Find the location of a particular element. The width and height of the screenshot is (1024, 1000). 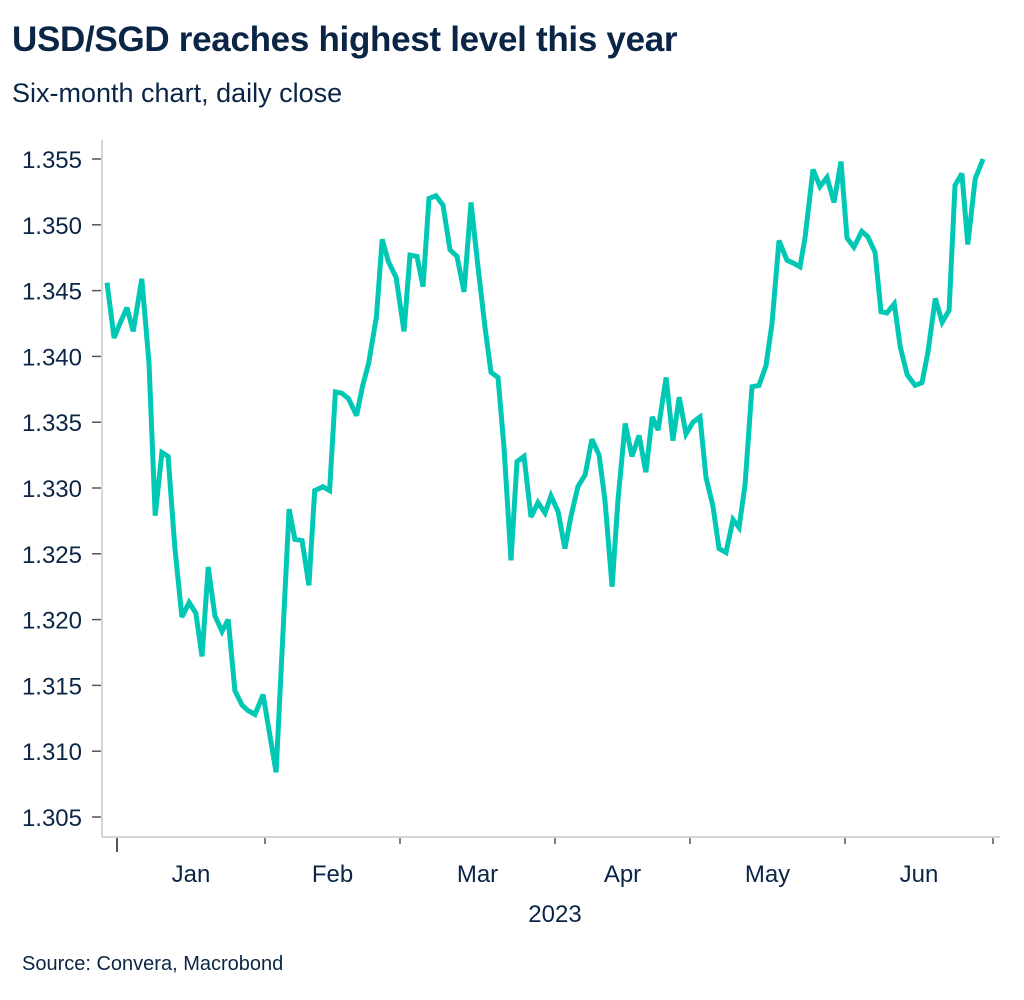

y-tick-label: 1.350 is located at coordinates (52, 226).